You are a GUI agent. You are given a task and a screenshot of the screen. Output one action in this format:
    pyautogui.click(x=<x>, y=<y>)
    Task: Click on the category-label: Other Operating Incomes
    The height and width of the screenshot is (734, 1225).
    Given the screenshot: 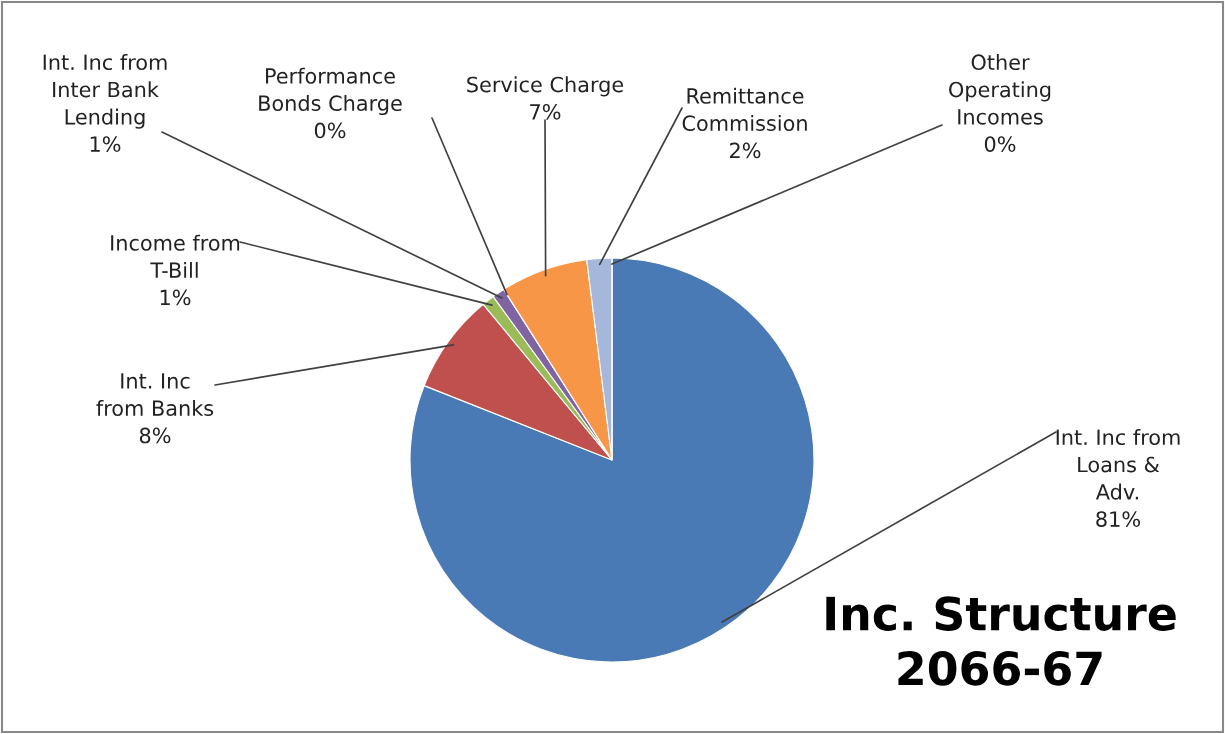 What is the action you would take?
    pyautogui.click(x=1000, y=89)
    